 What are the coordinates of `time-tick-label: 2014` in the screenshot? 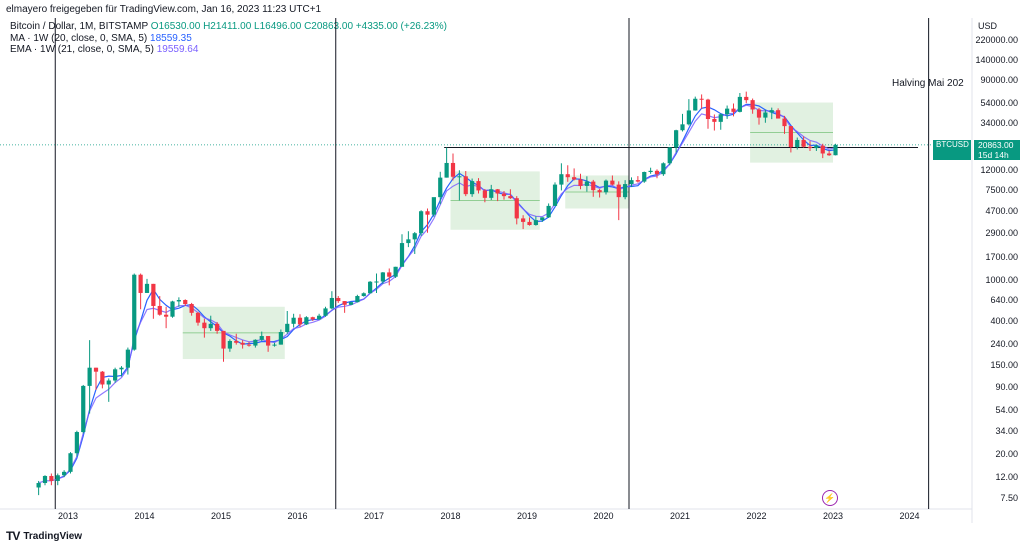 It's located at (144, 516).